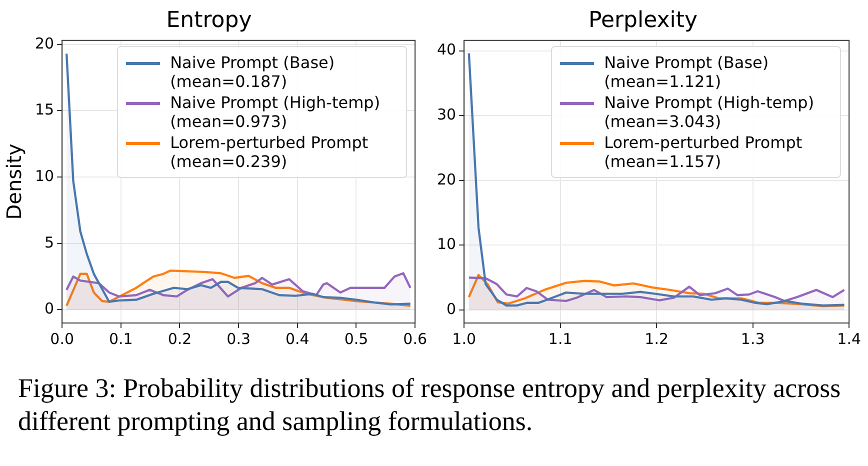 The image size is (868, 466). Describe the element at coordinates (62, 339) in the screenshot. I see `x-tick-label: 0.0` at that location.